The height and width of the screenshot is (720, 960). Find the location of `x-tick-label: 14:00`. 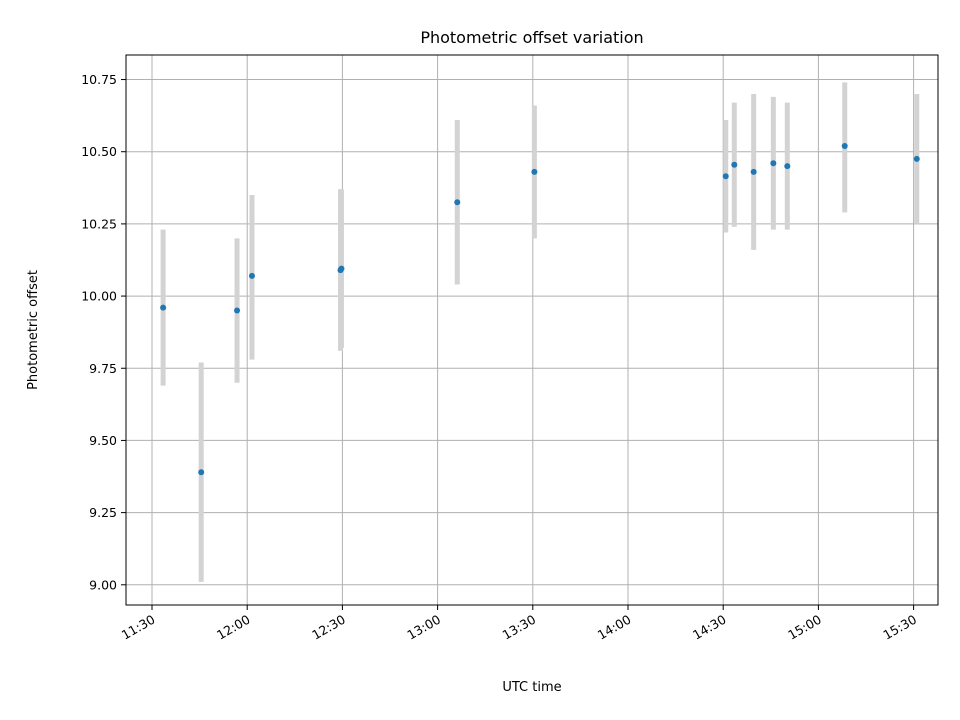

x-tick-label: 14:00 is located at coordinates (614, 627).